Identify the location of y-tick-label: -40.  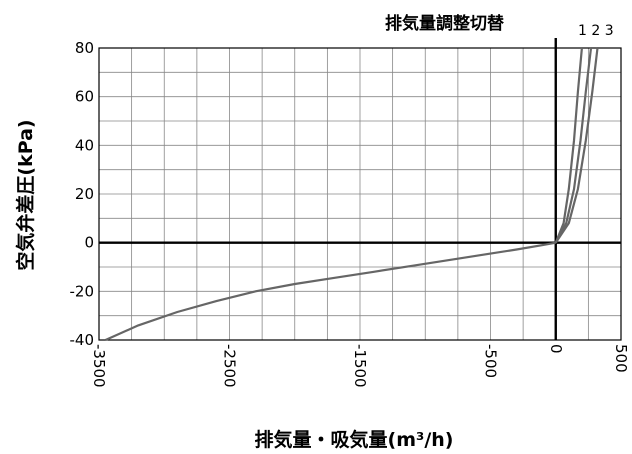
(82, 340).